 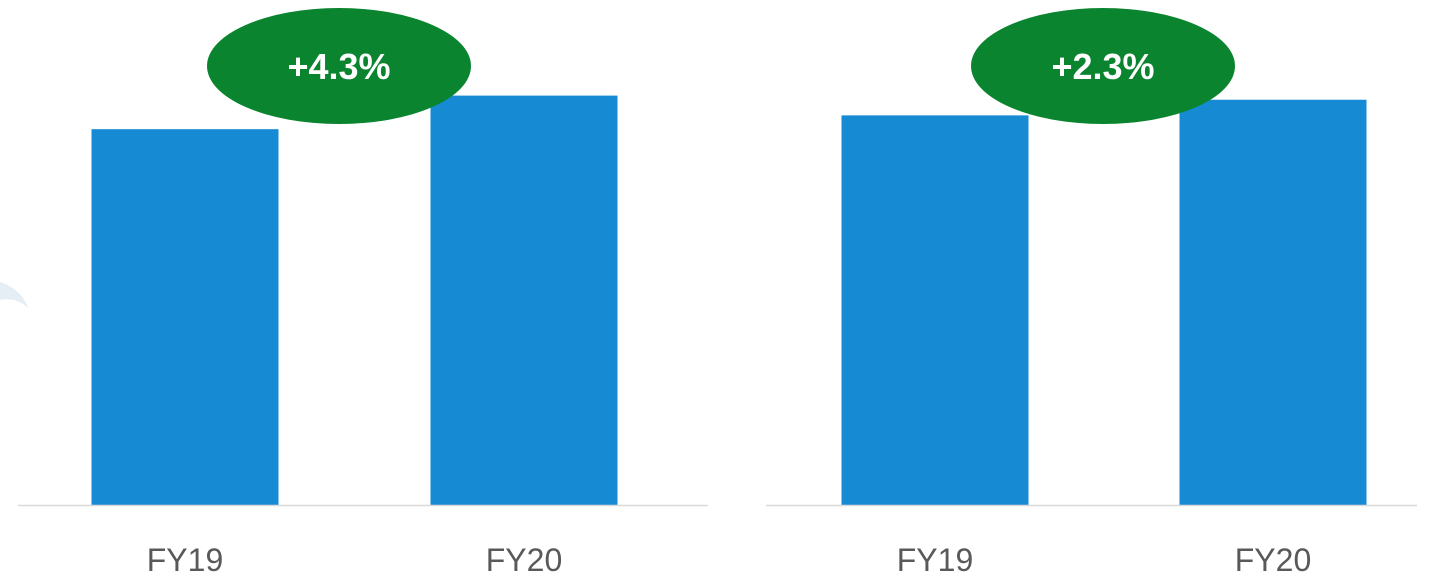 I want to click on growth-badge-label: +2.3%, so click(x=1102, y=66).